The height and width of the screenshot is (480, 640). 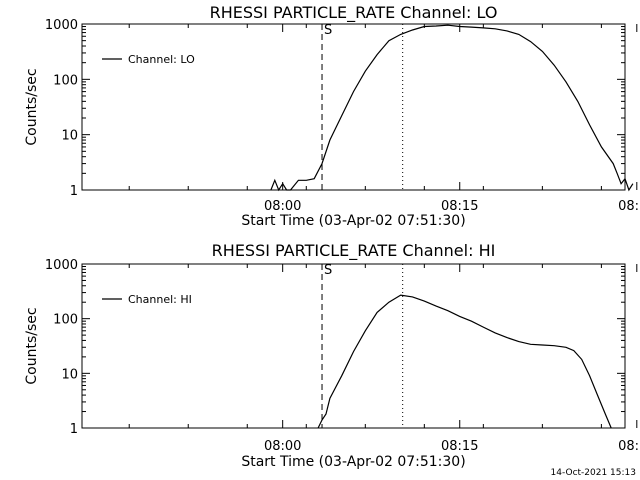 I want to click on series-line, so click(x=464, y=361).